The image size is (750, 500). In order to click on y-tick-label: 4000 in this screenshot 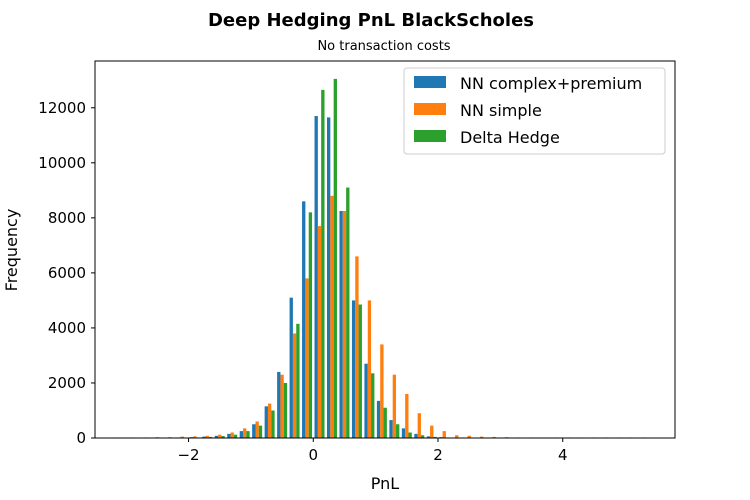, I will do `click(67, 328)`.